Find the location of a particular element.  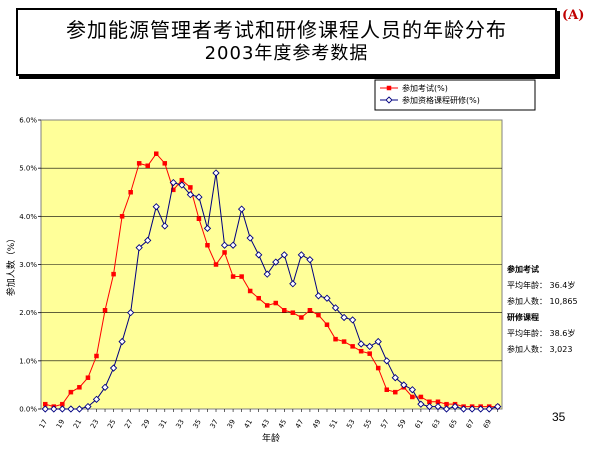

x-tick-label: 19 is located at coordinates (60, 424).